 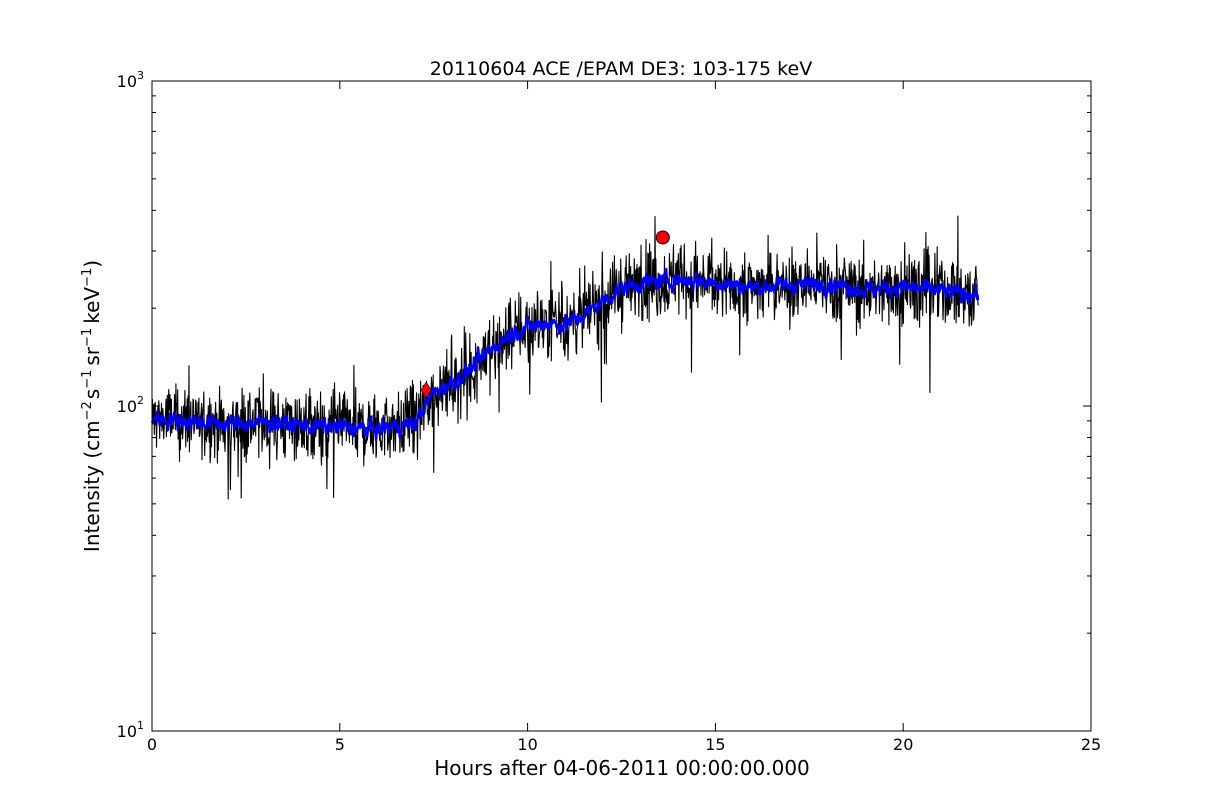 I want to click on marker-layer, so click(x=545, y=314).